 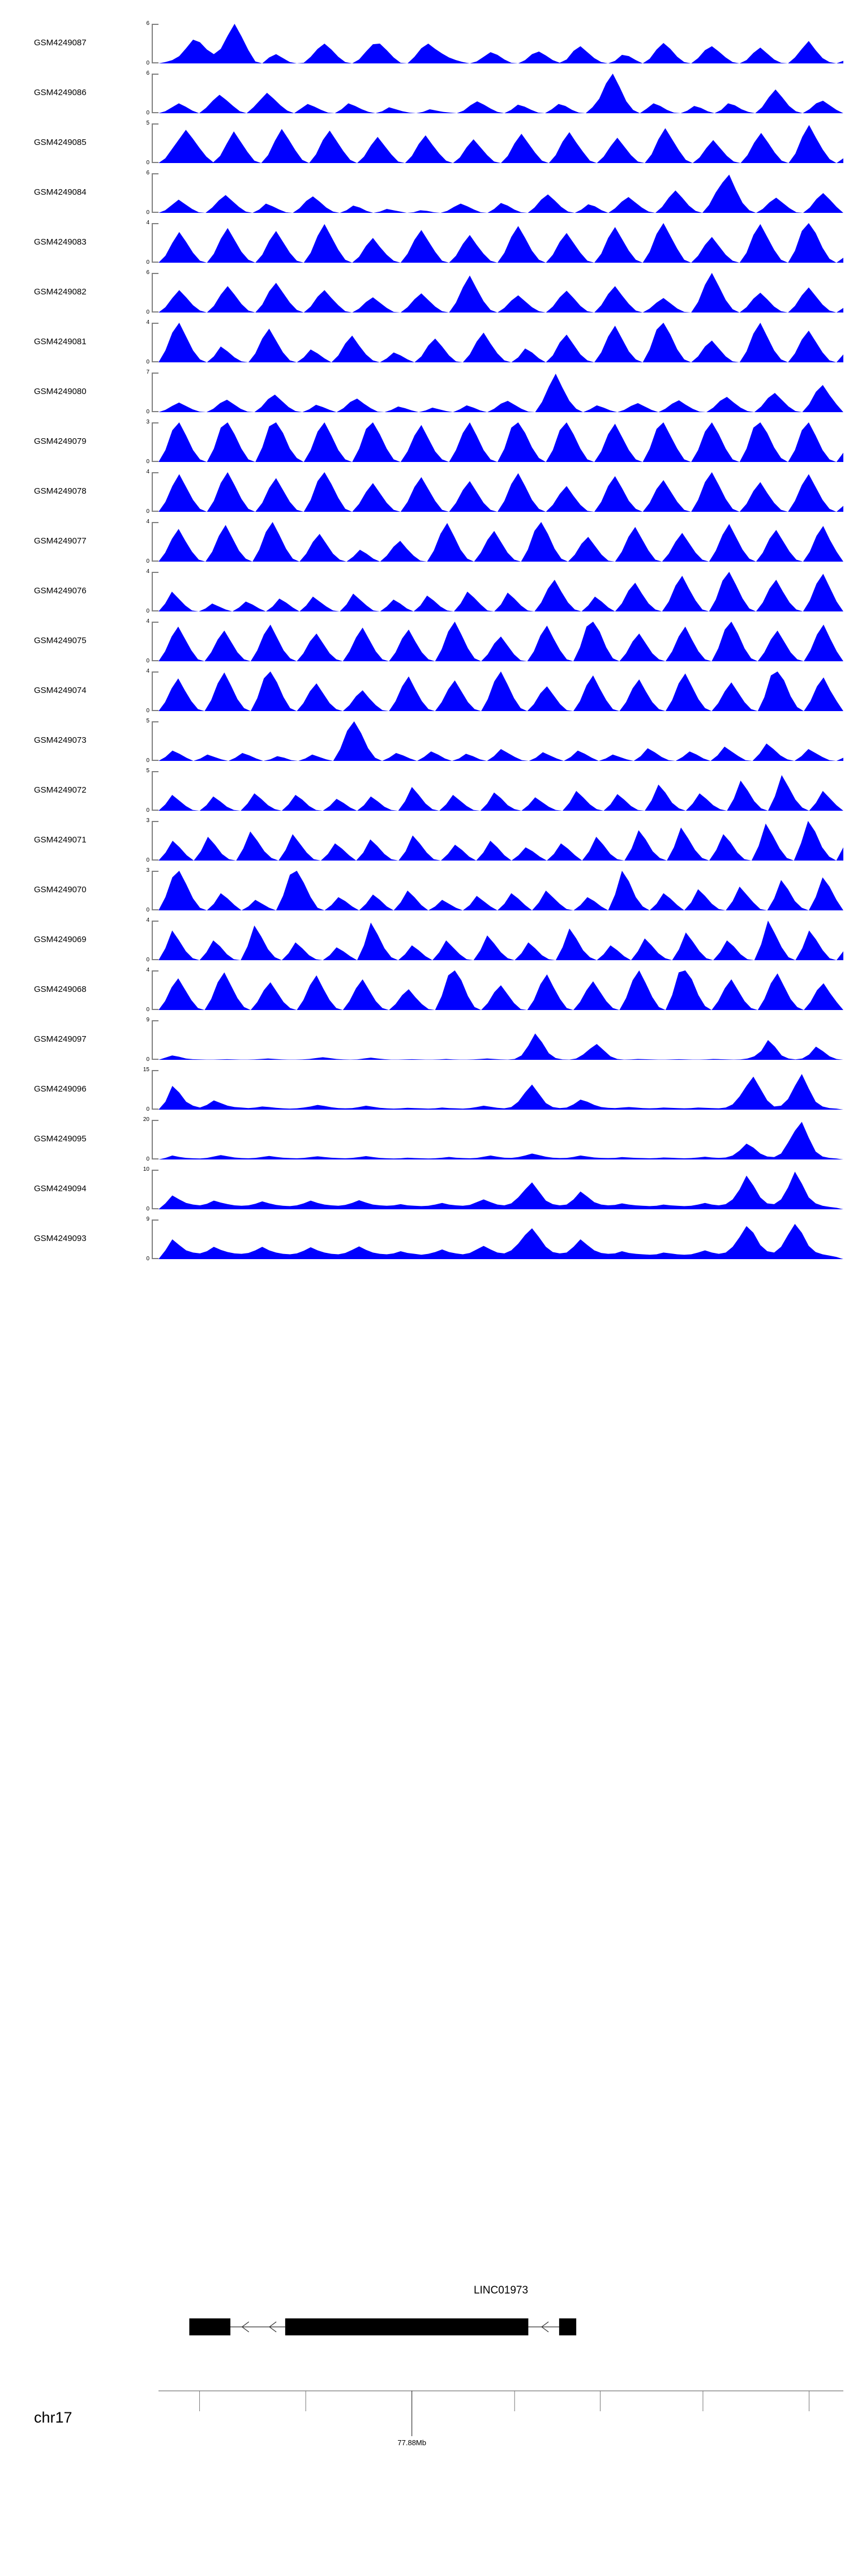 I want to click on track-sample-label: GSM4249083, so click(x=60, y=242).